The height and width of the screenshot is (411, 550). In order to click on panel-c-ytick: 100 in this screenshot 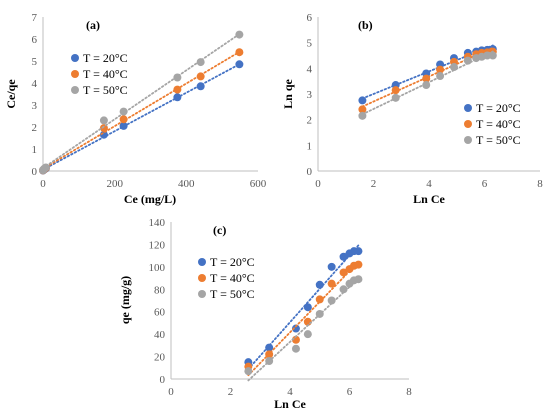, I will do `click(157, 268)`.